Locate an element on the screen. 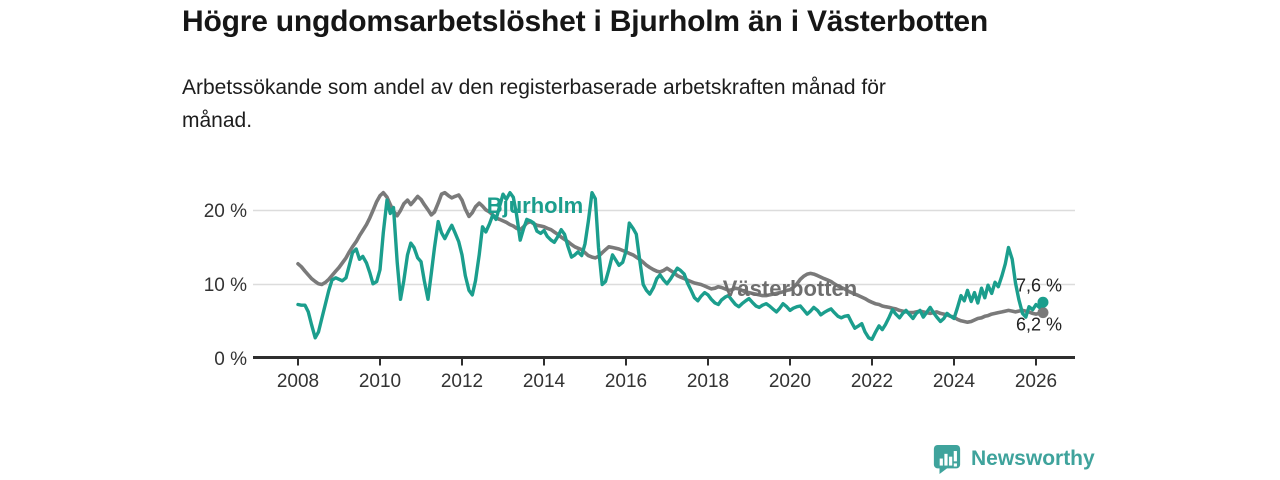  y-tick-label-20: 20 % is located at coordinates (225, 211).